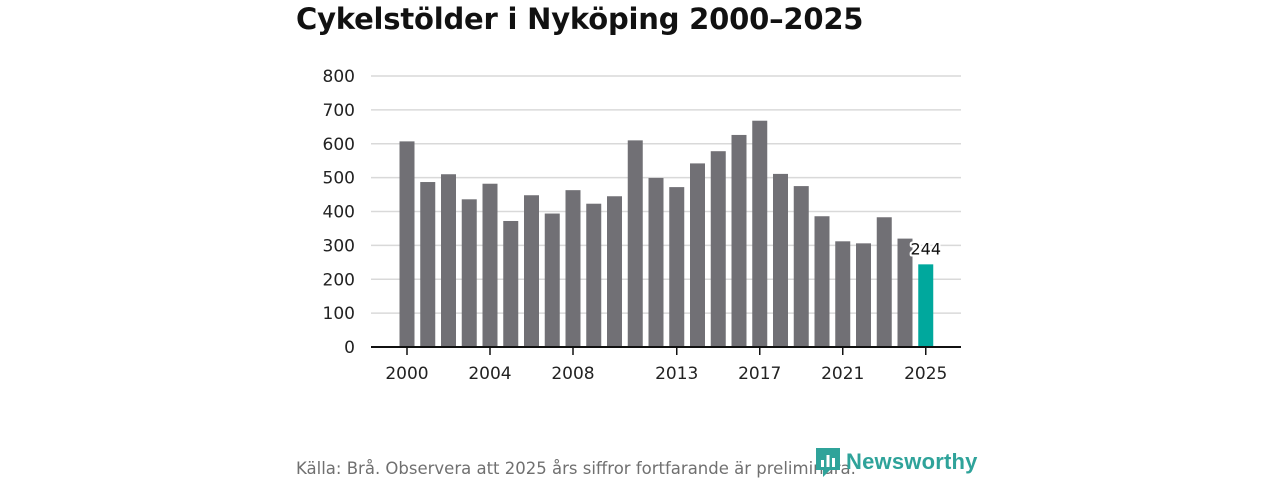  Describe the element at coordinates (842, 374) in the screenshot. I see `x-tick-label: 2021` at that location.